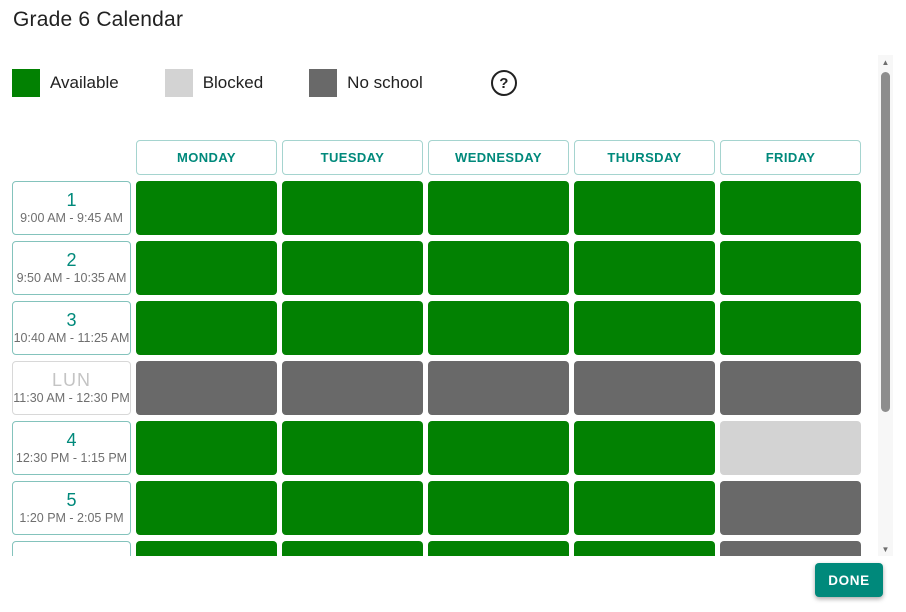 This screenshot has height=612, width=906. I want to click on help-icon-glyph: ?, so click(504, 83).